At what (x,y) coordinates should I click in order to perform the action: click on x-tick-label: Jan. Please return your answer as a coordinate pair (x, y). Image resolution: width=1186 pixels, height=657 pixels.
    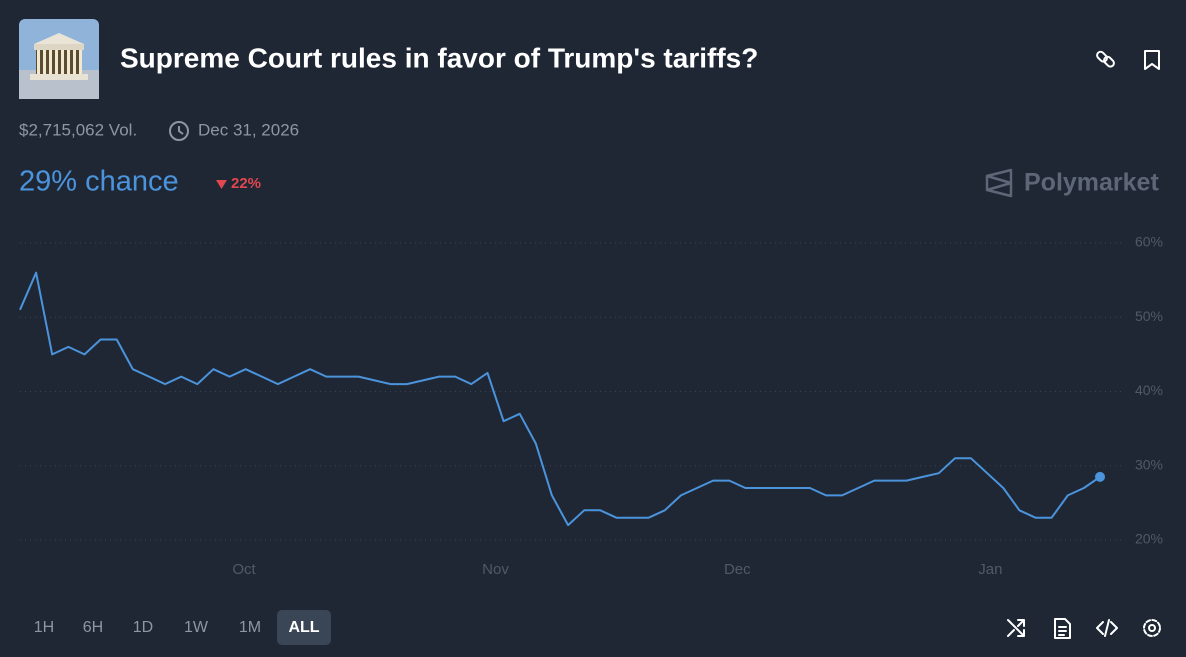
    Looking at the image, I should click on (990, 569).